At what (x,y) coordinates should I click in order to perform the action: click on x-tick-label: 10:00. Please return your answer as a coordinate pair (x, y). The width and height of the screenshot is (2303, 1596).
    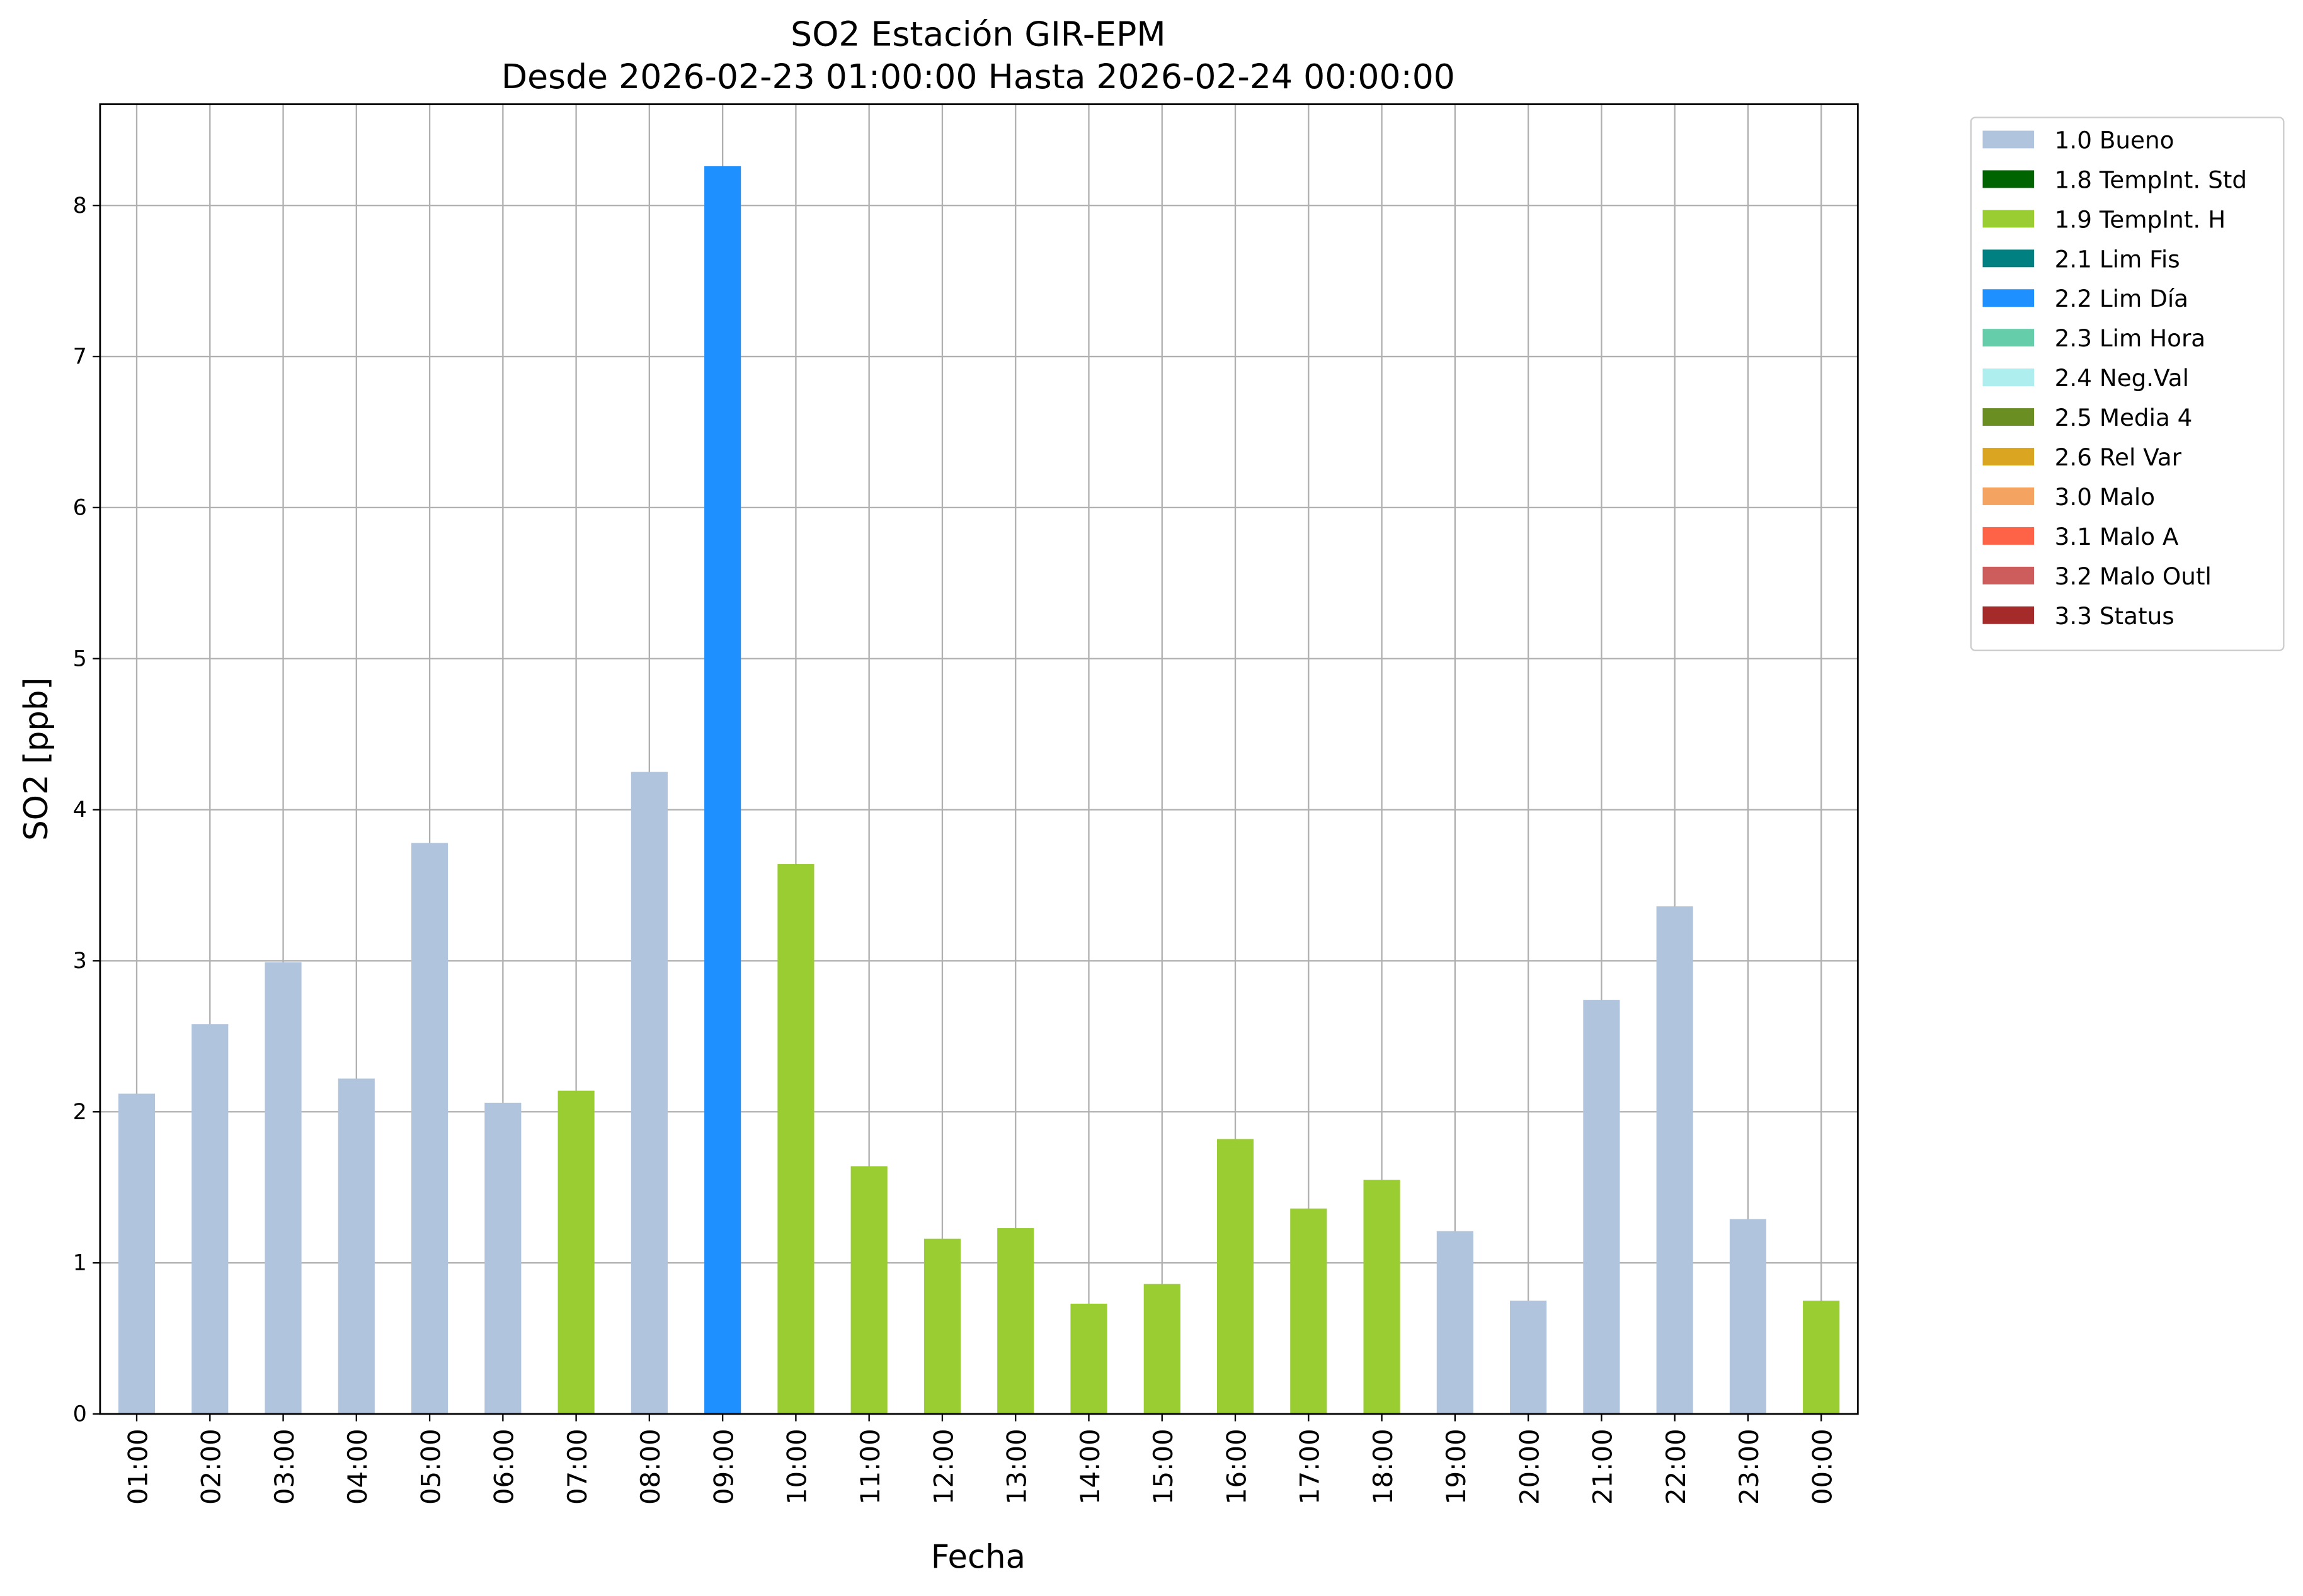
    Looking at the image, I should click on (798, 1466).